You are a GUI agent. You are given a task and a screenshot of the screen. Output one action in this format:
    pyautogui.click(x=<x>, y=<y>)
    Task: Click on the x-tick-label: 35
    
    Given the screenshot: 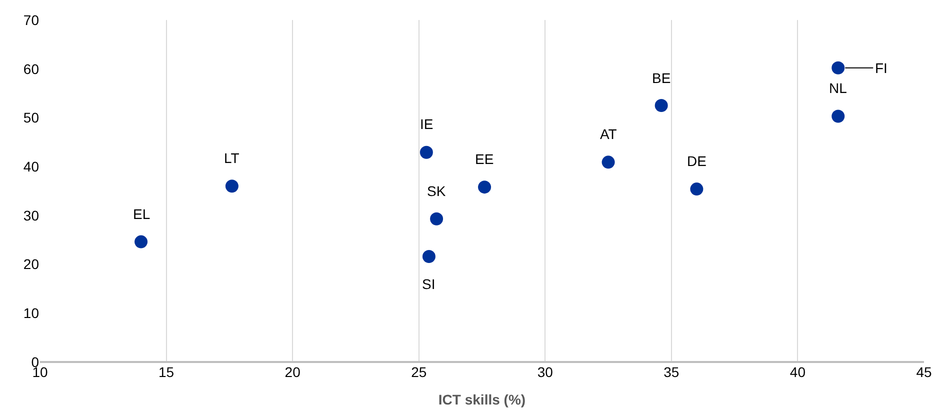 What is the action you would take?
    pyautogui.click(x=672, y=372)
    